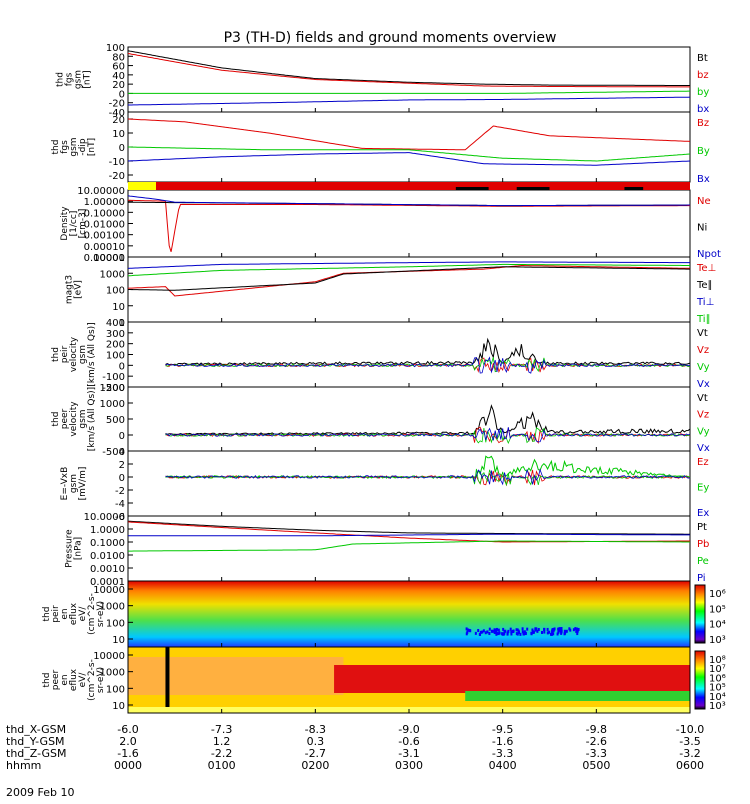  Describe the element at coordinates (503, 765) in the screenshot. I see `orbit-value: 0400` at that location.